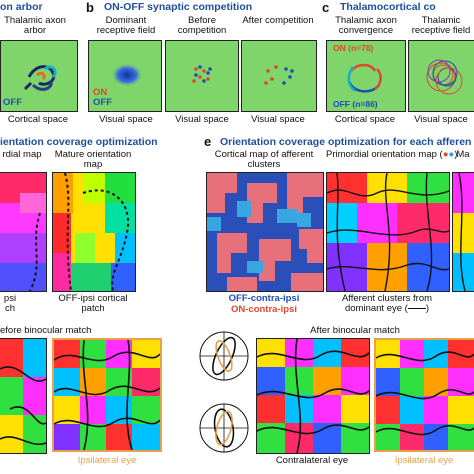  I want to click on row3-caption-ipsi-right: Ipsilateral eye, so click(424, 460).